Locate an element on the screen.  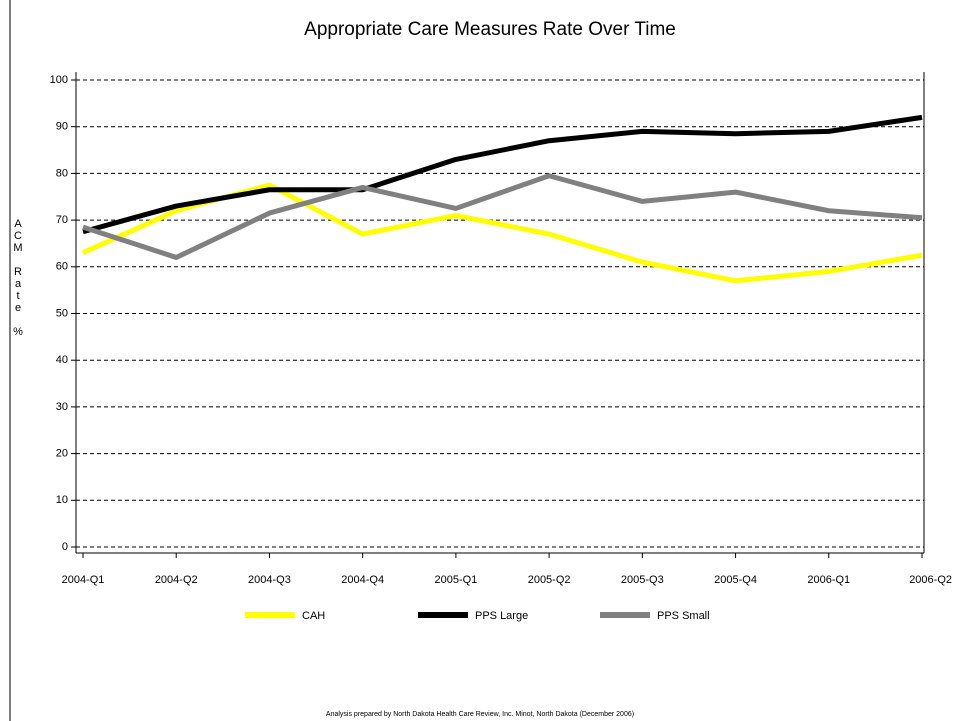
frame is located at coordinates (10, 360).